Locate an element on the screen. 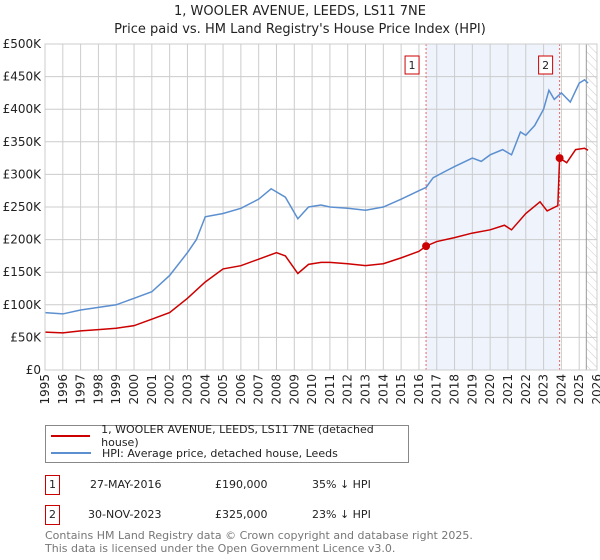 The width and height of the screenshot is (600, 560). annotation-label: 1 is located at coordinates (412, 65).